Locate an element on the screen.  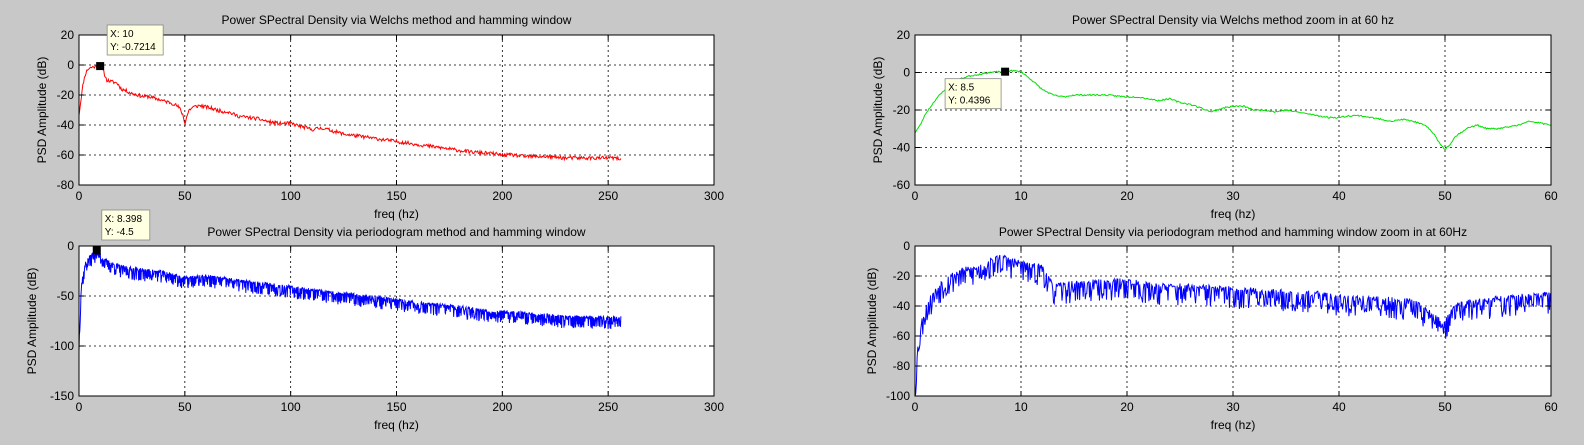
y-tick-label: -50 is located at coordinates (66, 296).